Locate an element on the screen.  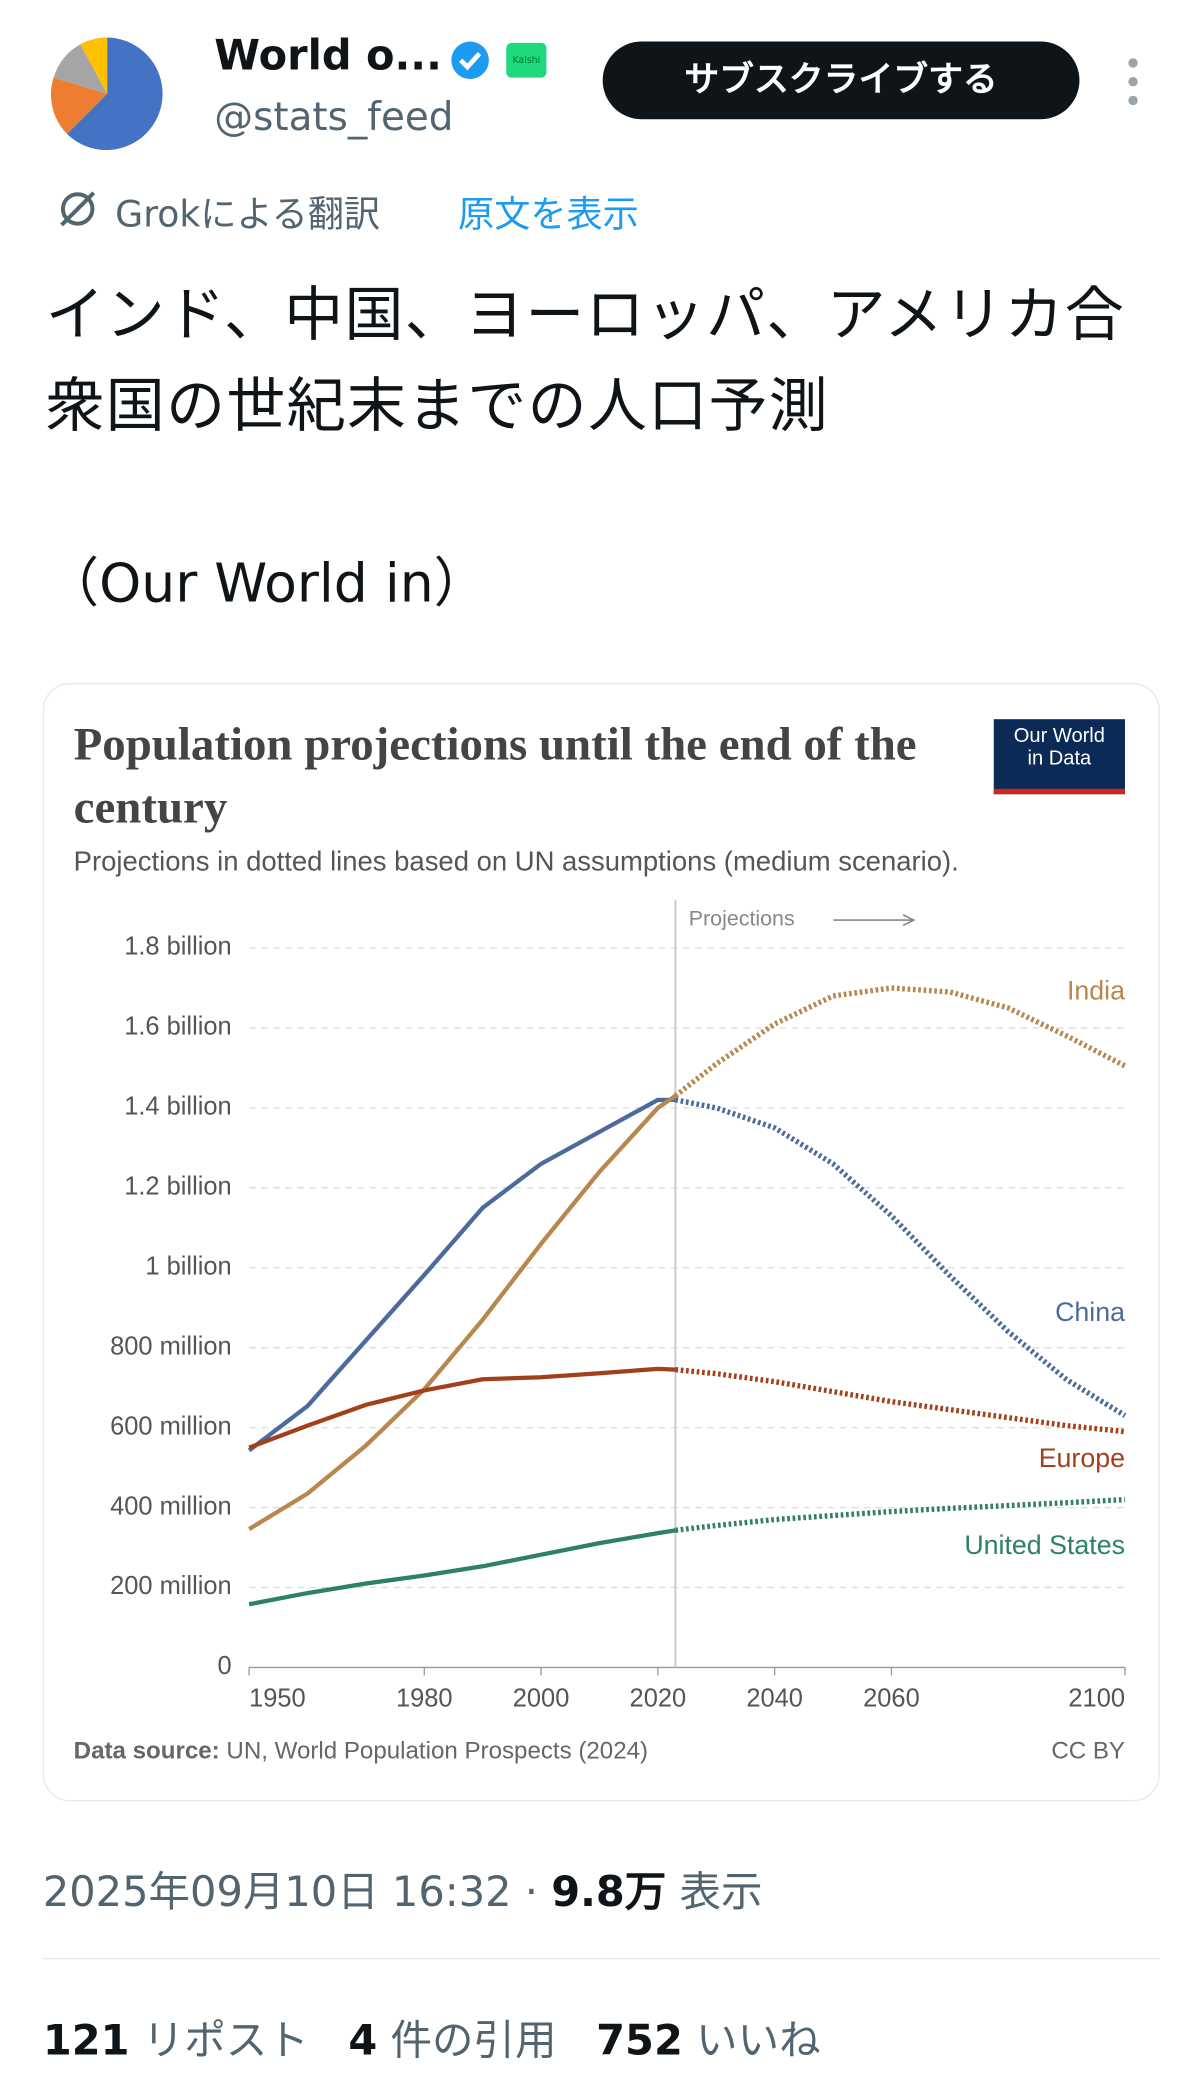
x-tick-label: 1980 is located at coordinates (424, 1698).